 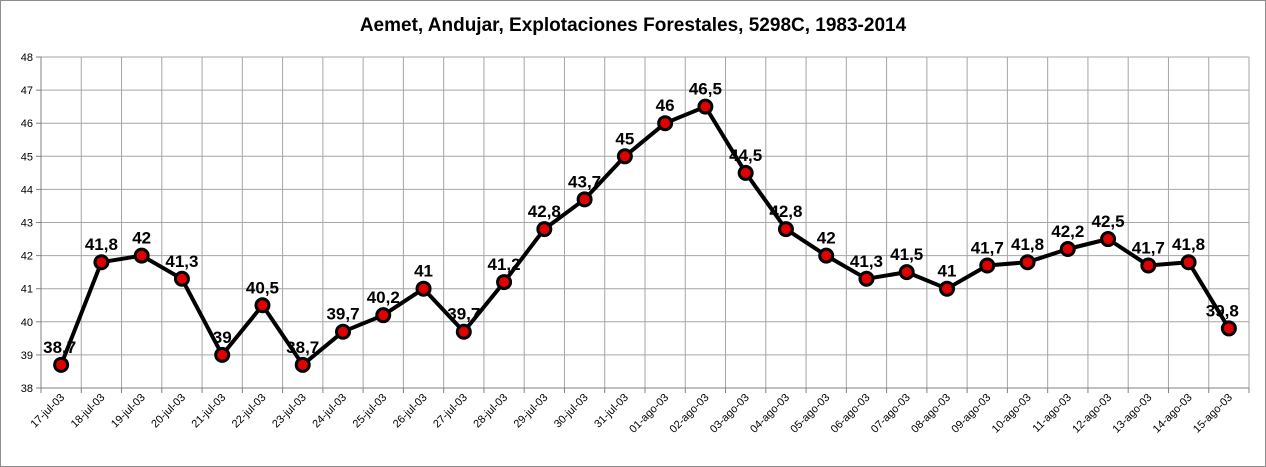 What do you see at coordinates (1052, 413) in the screenshot?
I see `x-tick-label: 11-ago-03` at bounding box center [1052, 413].